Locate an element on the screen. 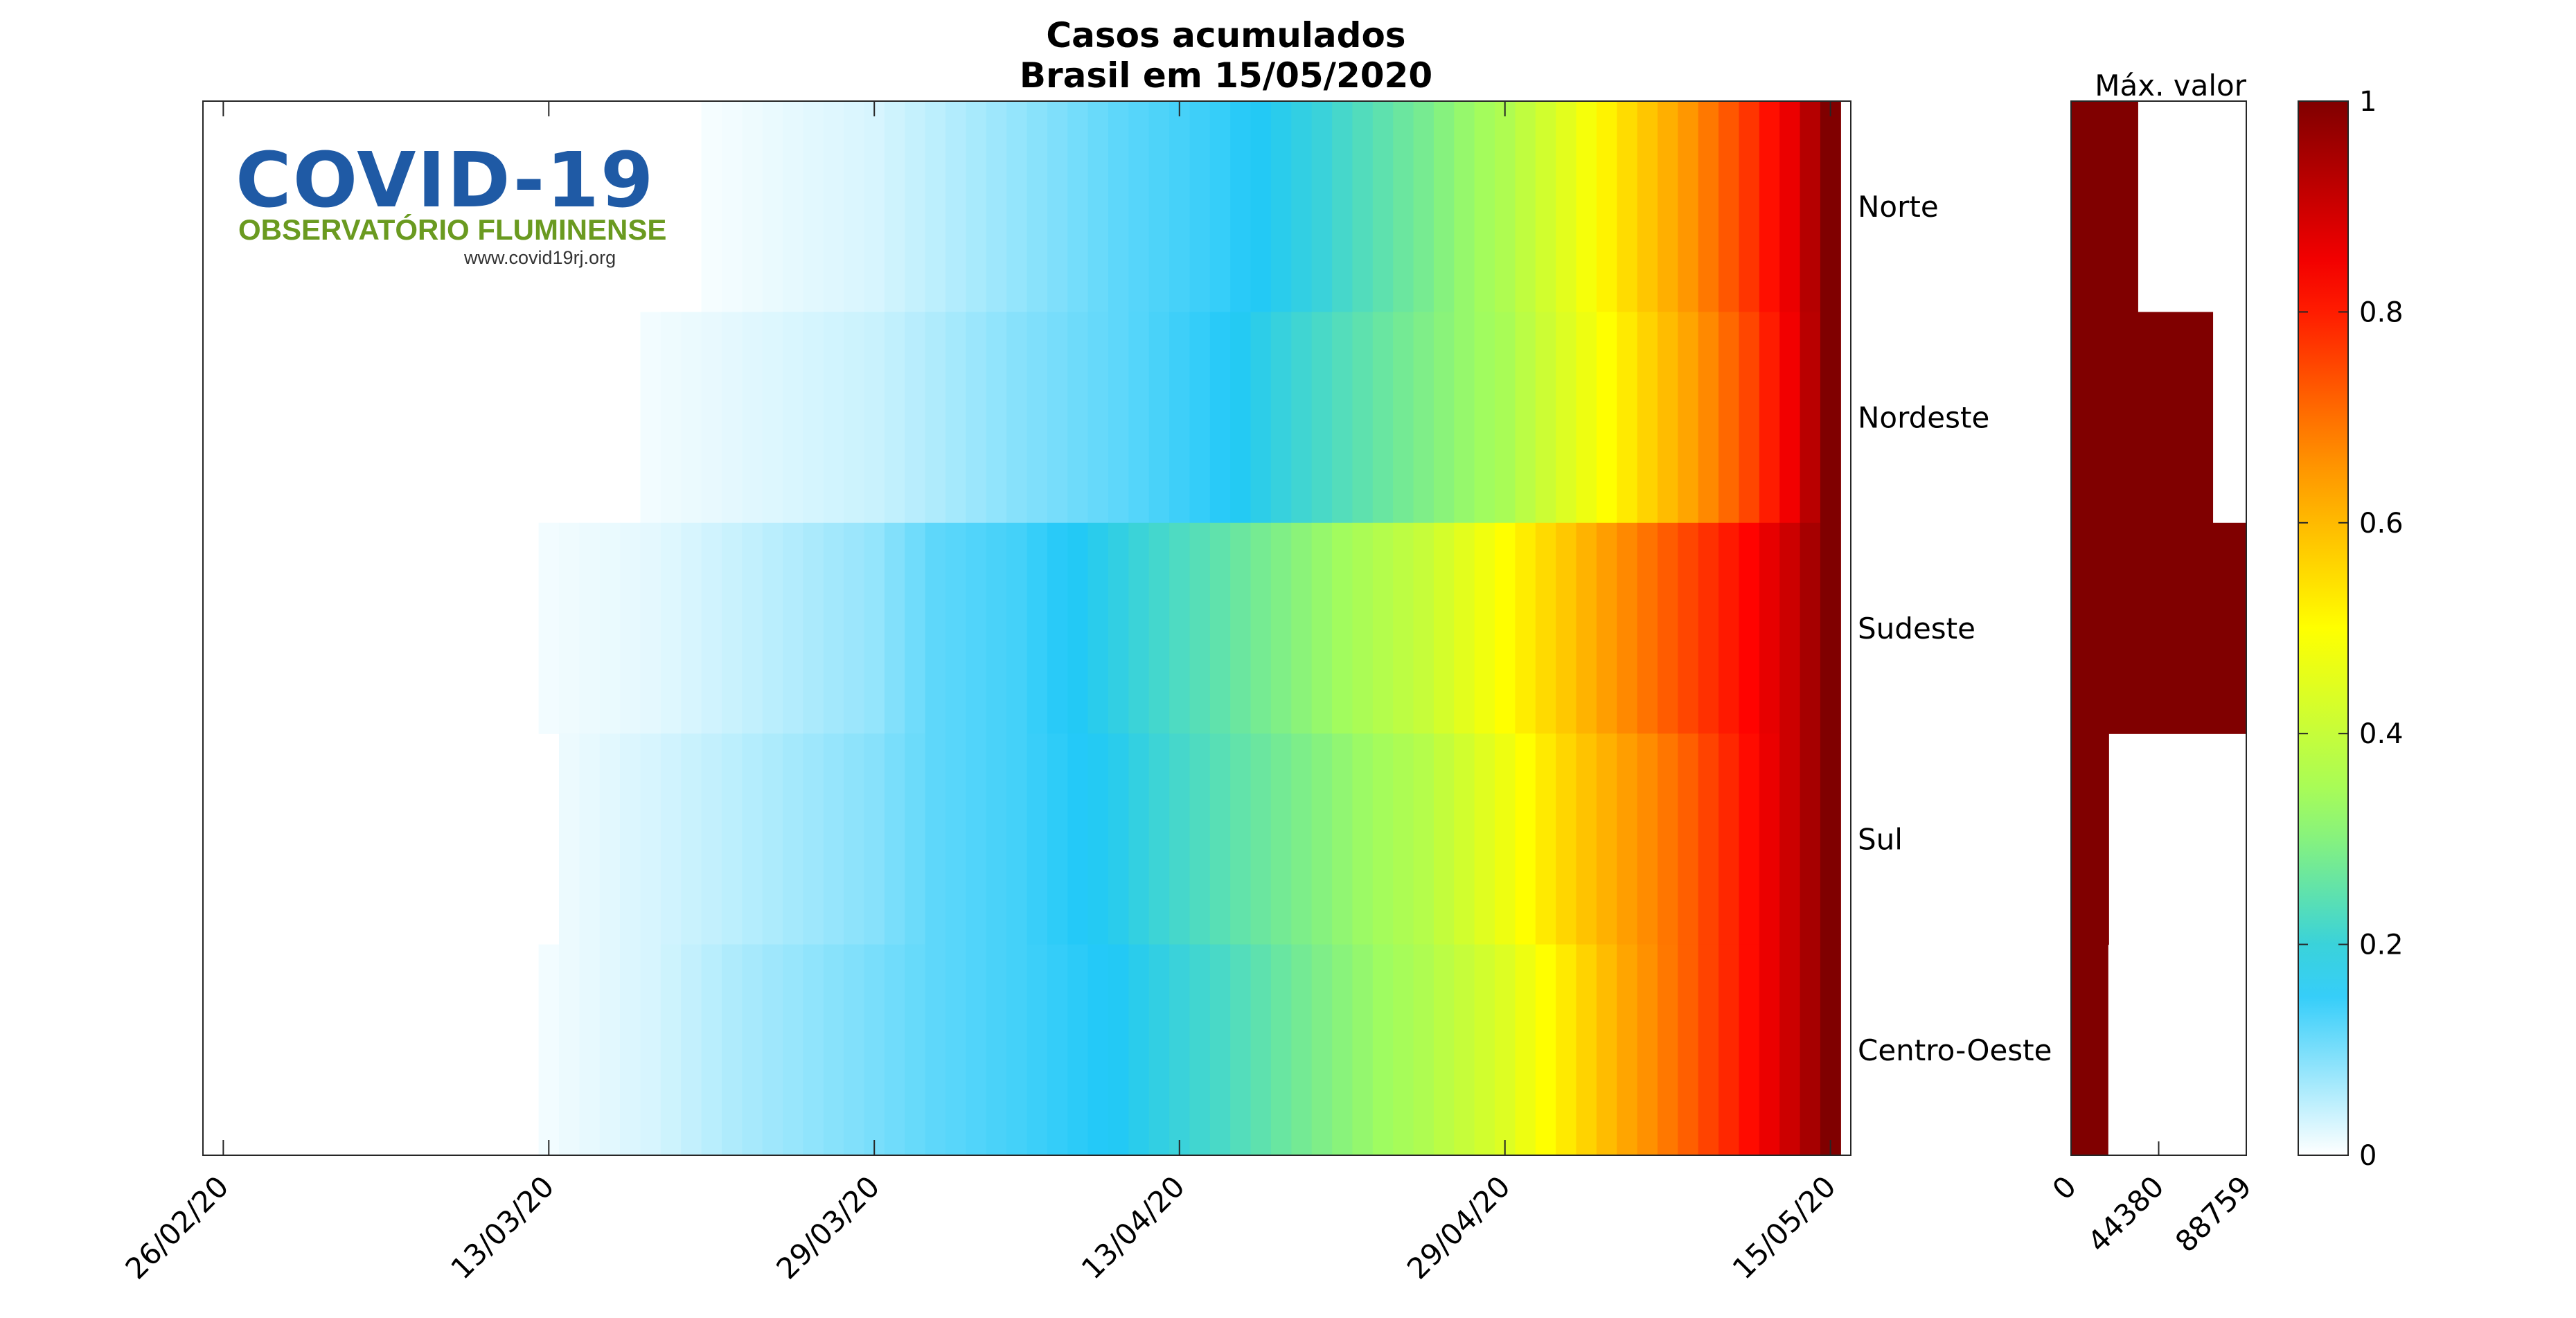  row-label: Sudeste is located at coordinates (1916, 628).